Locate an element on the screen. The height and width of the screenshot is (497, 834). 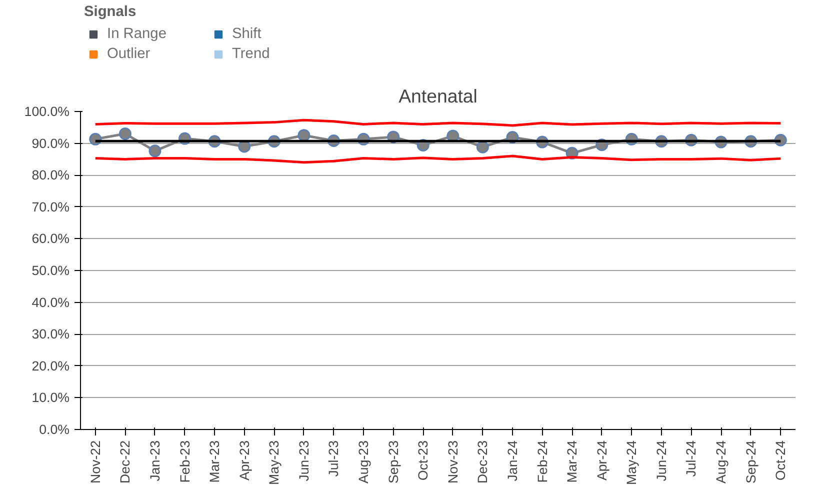
y-tick-label: 90.0% is located at coordinates (51, 143).